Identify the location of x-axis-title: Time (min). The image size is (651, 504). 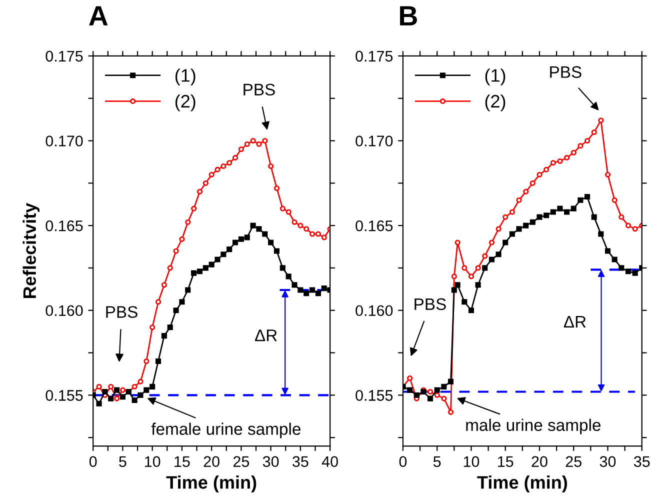
(522, 484).